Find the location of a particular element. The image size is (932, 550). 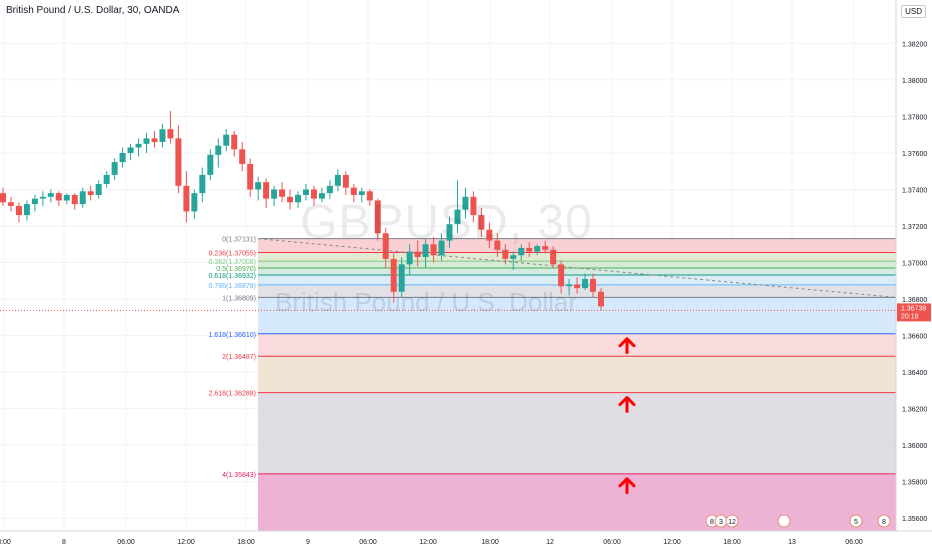

fib-label: 0.618(1.36932) is located at coordinates (232, 276).